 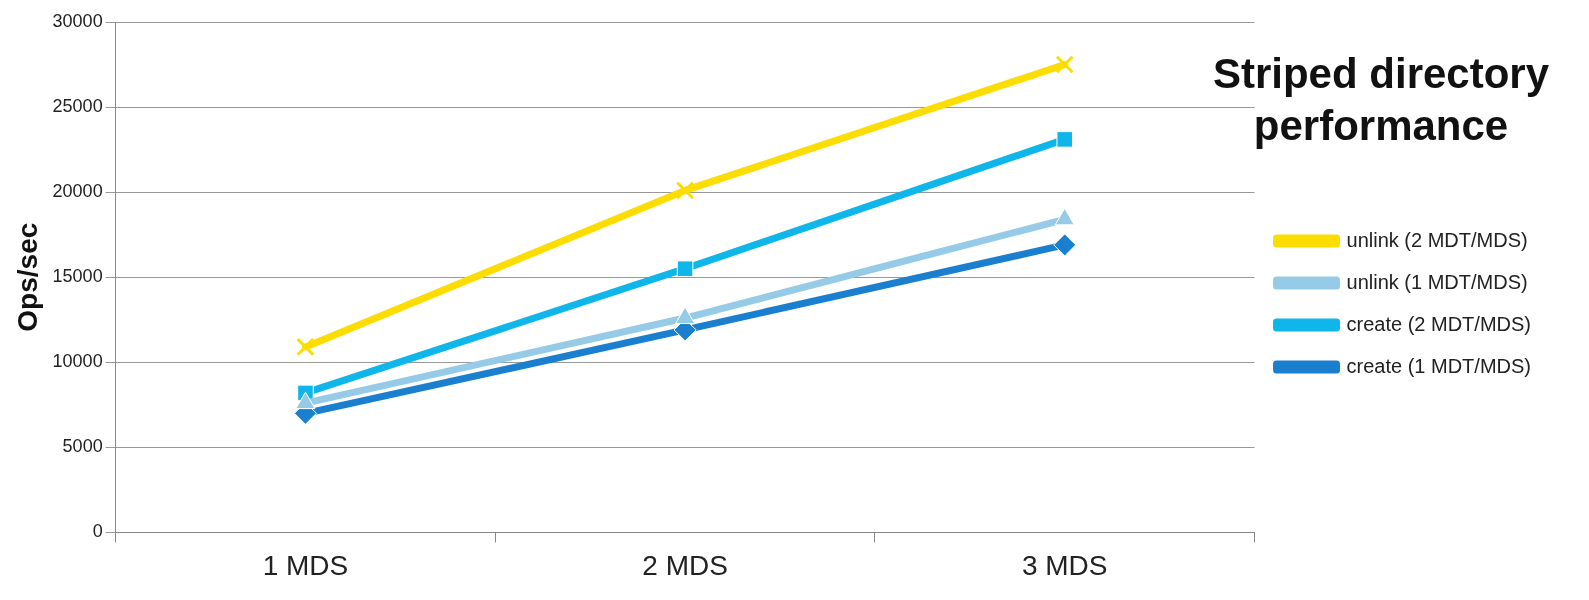 I want to click on y-tick-label: 30000, so click(x=77, y=20).